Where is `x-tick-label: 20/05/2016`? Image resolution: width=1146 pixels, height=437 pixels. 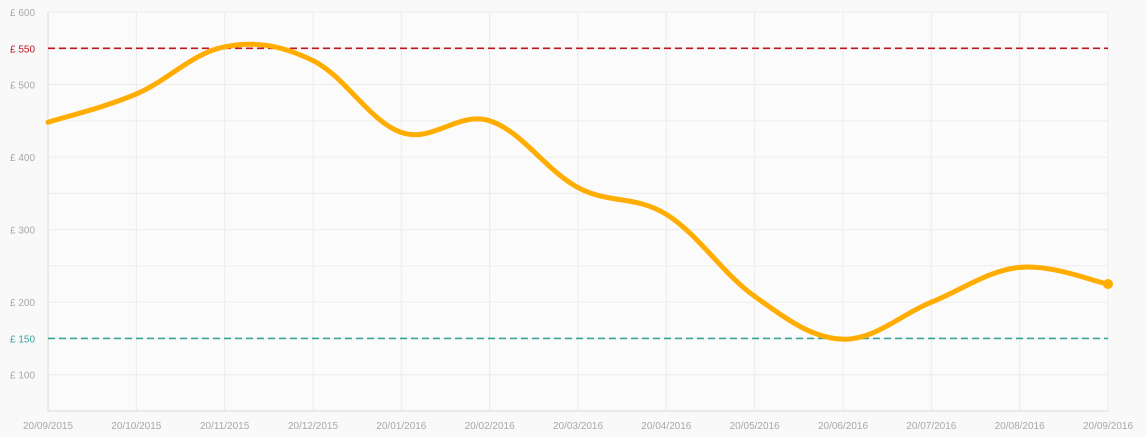
x-tick-label: 20/05/2016 is located at coordinates (755, 426).